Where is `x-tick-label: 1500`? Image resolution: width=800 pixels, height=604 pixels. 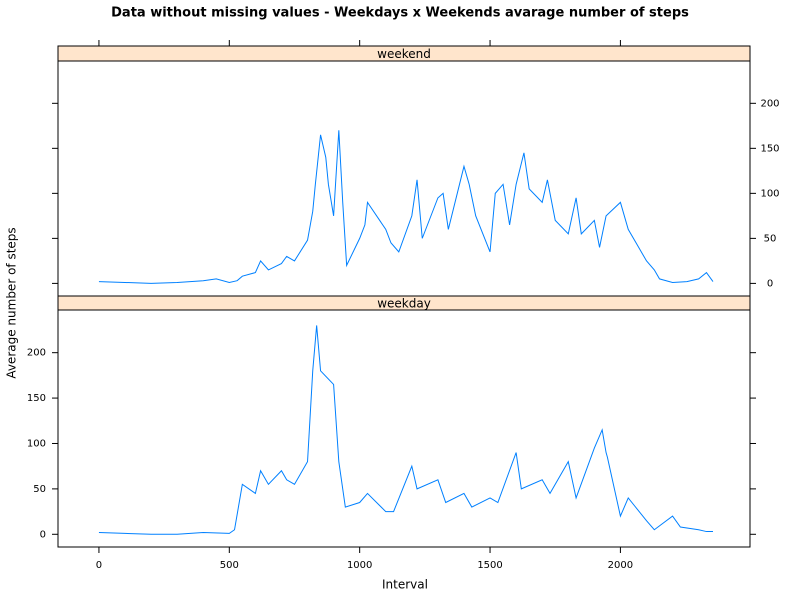 x-tick-label: 1500 is located at coordinates (489, 565).